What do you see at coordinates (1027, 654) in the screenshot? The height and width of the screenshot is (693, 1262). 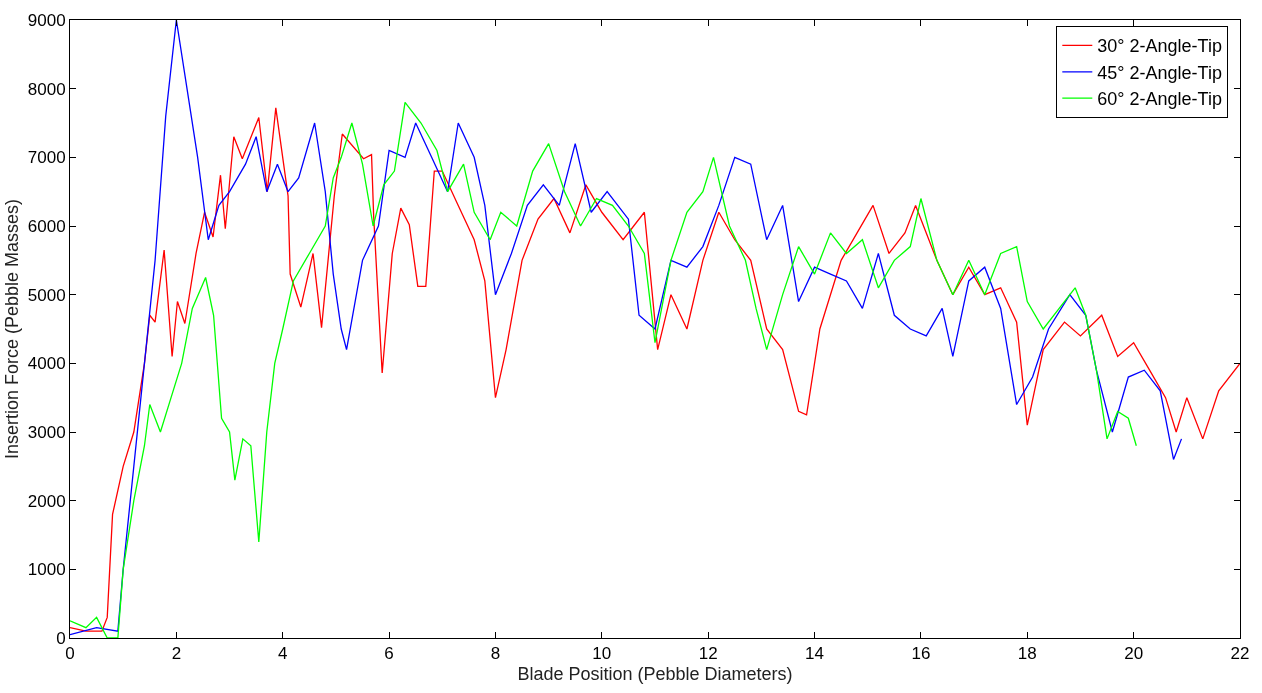 I see `x-tick-label: 18` at bounding box center [1027, 654].